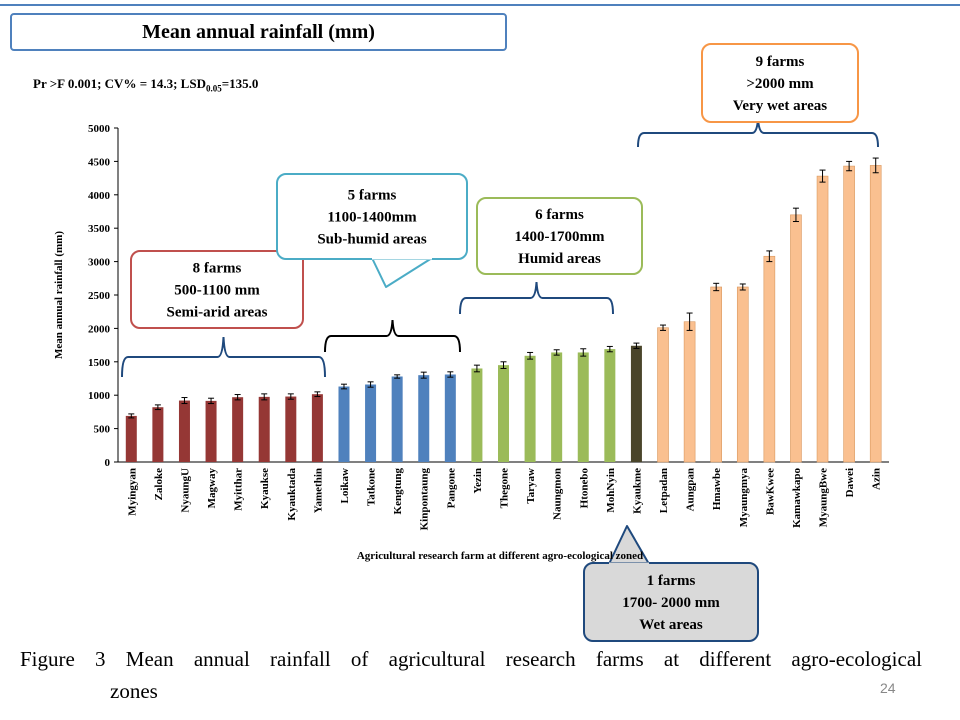  Describe the element at coordinates (99, 229) in the screenshot. I see `y-tick-label: 3500` at that location.